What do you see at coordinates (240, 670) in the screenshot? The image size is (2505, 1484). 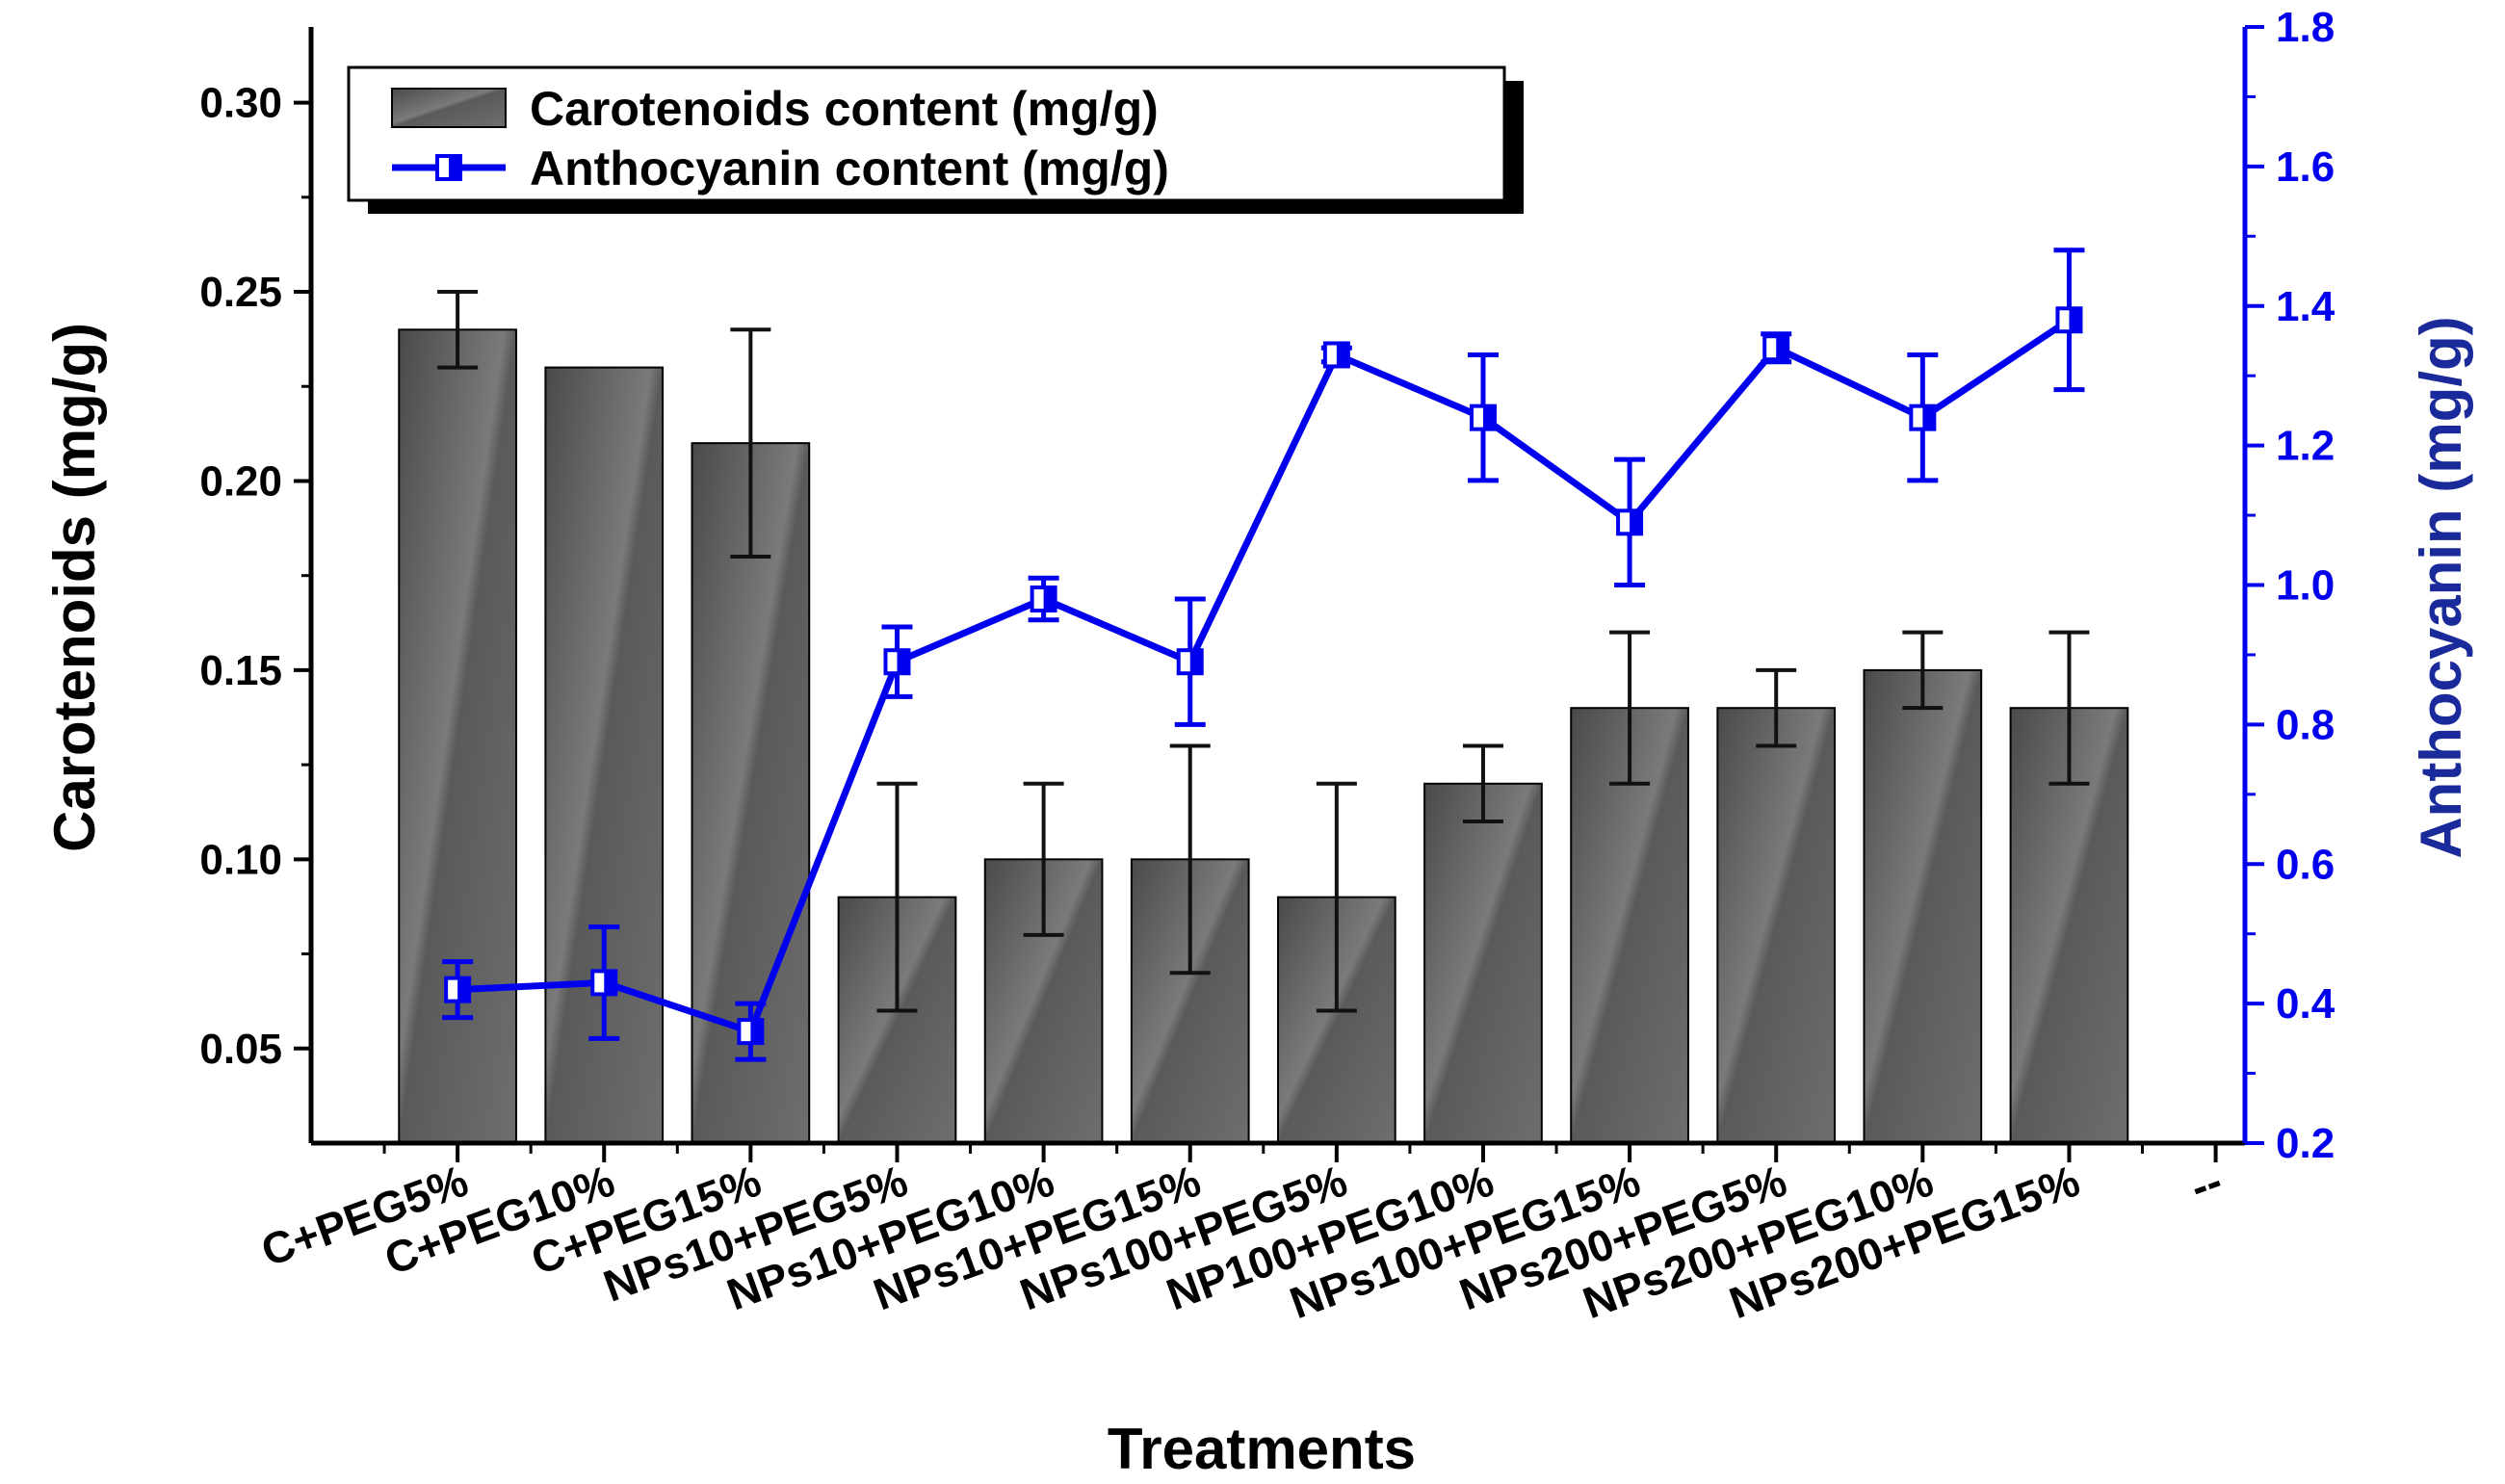 I see `left-tick-label-2: 0.15` at bounding box center [240, 670].